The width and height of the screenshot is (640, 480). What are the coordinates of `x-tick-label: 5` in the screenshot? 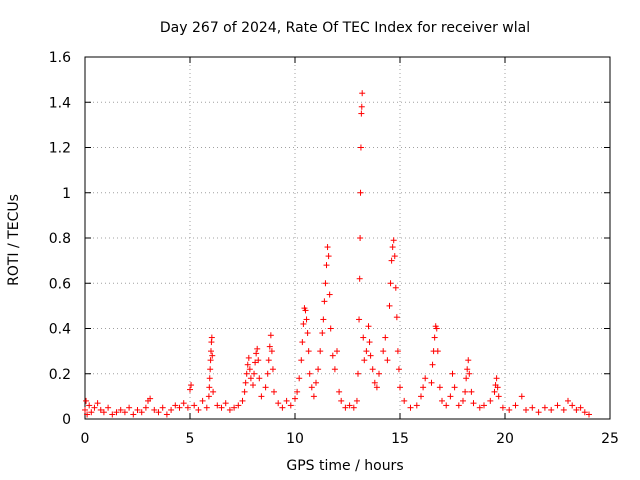 It's located at (190, 439).